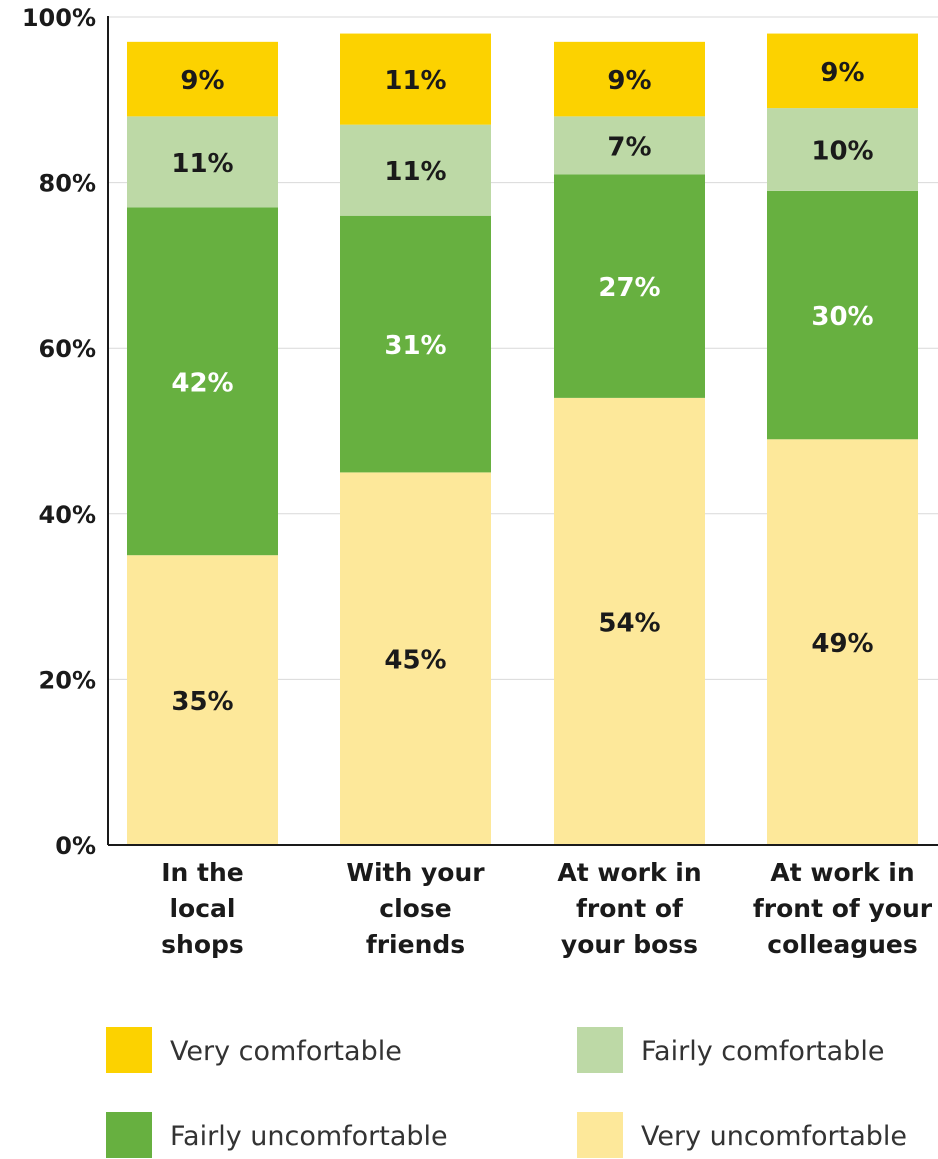 This screenshot has height=1159, width=938. What do you see at coordinates (415, 661) in the screenshot?
I see `bar-value-label: 45%` at bounding box center [415, 661].